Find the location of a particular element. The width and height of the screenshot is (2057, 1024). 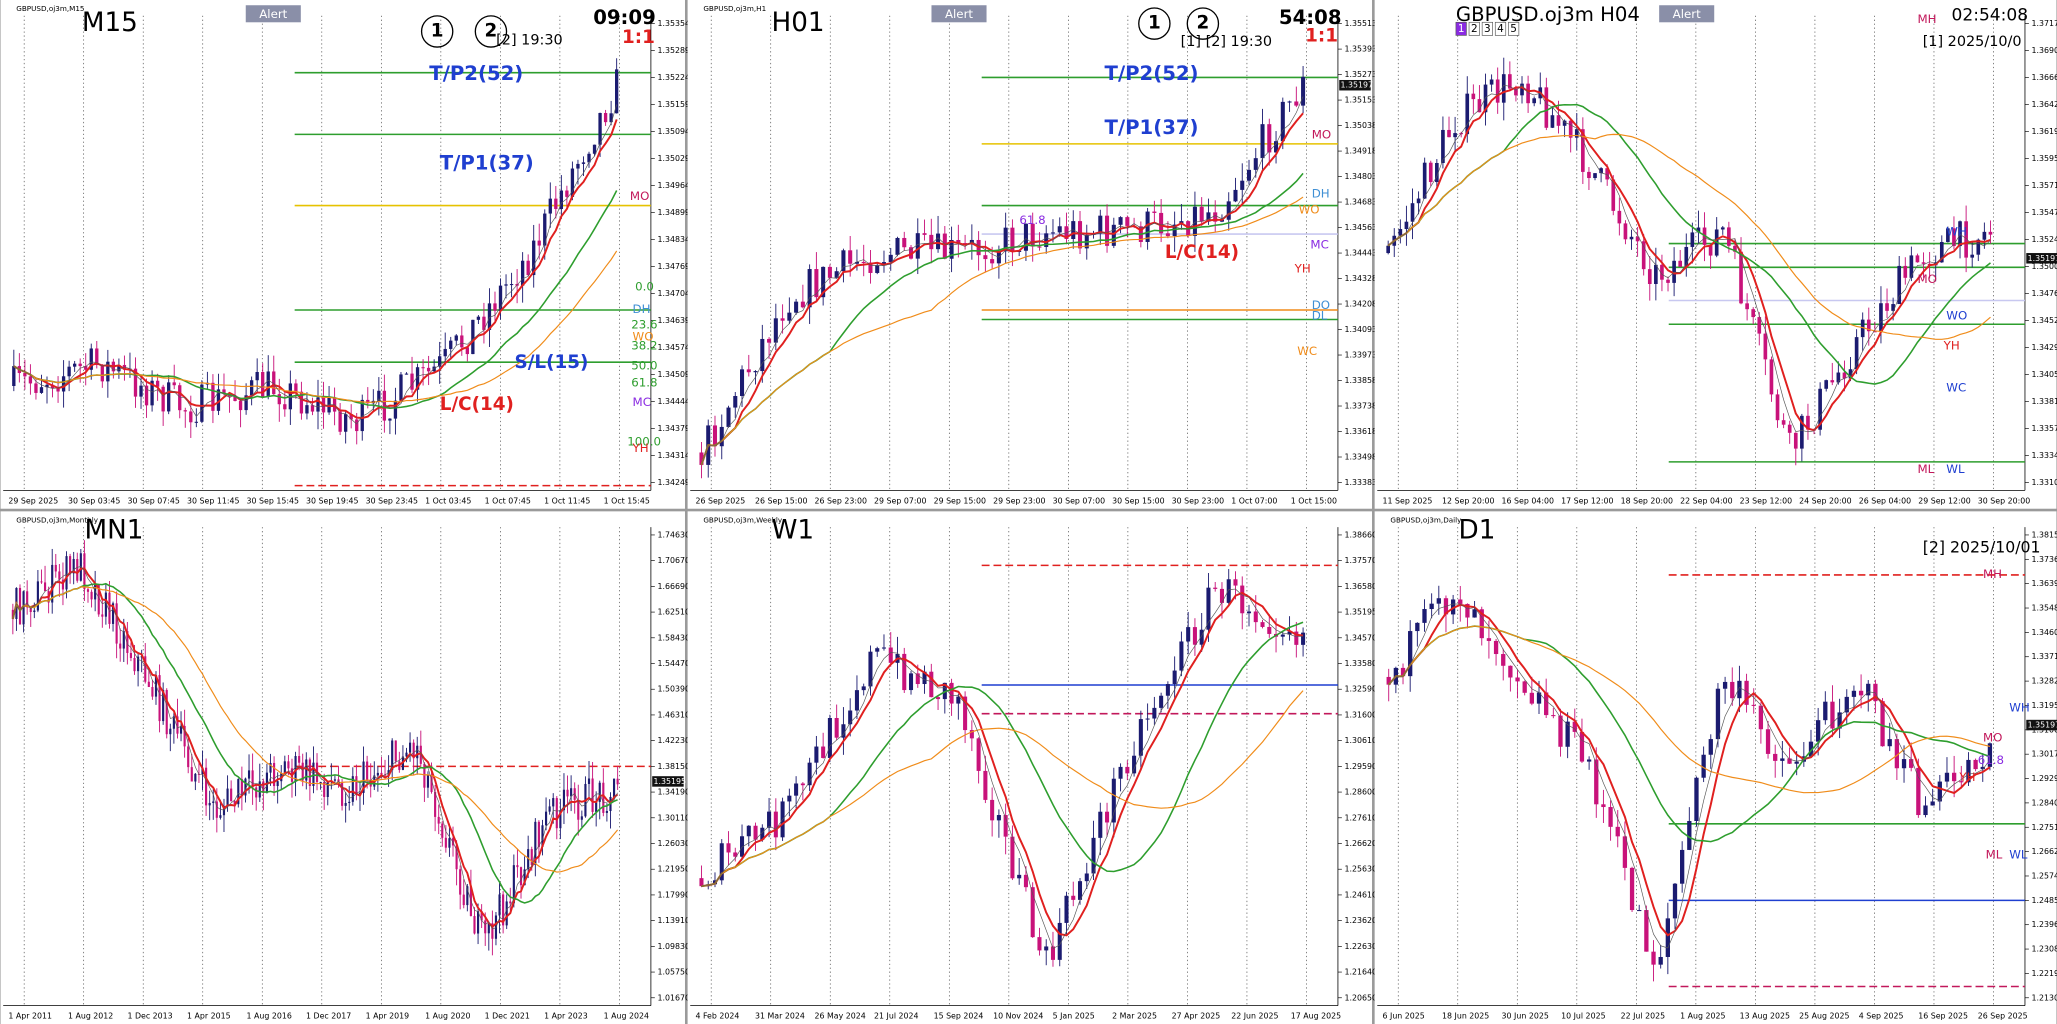

time-label: 29 Sep 07:00 is located at coordinates (900, 500).